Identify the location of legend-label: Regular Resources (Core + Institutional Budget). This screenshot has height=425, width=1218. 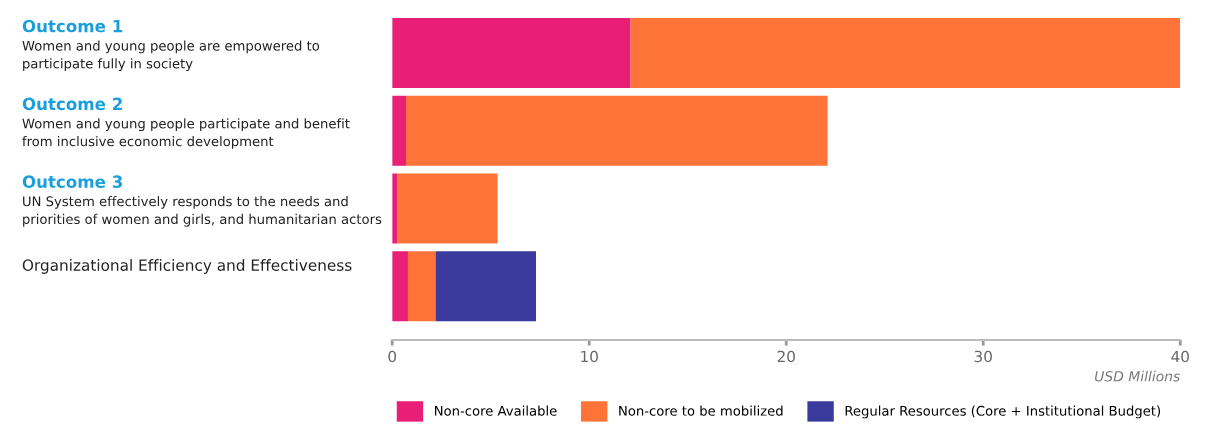
(1003, 412).